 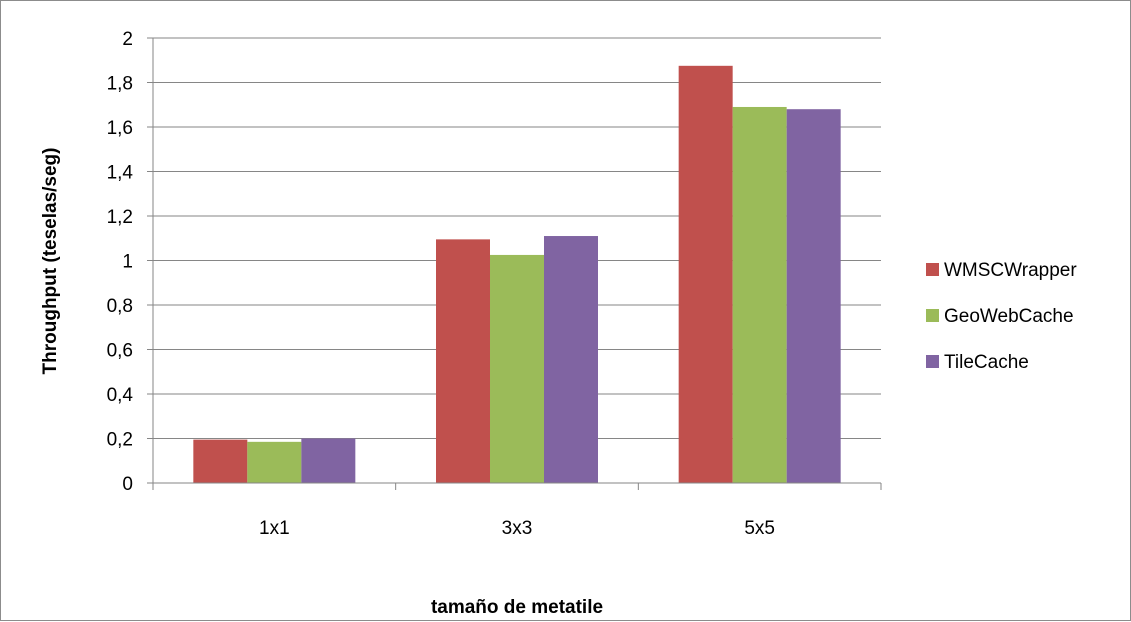 What do you see at coordinates (813, 296) in the screenshot?
I see `bar-tilecache-5x5` at bounding box center [813, 296].